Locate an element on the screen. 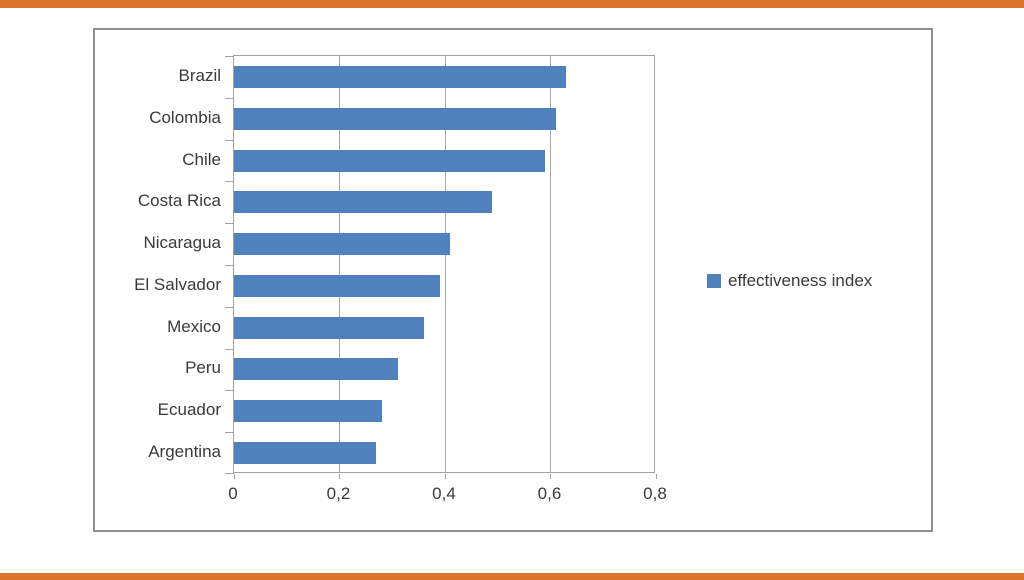  category-label-brazil: Brazil is located at coordinates (199, 75).